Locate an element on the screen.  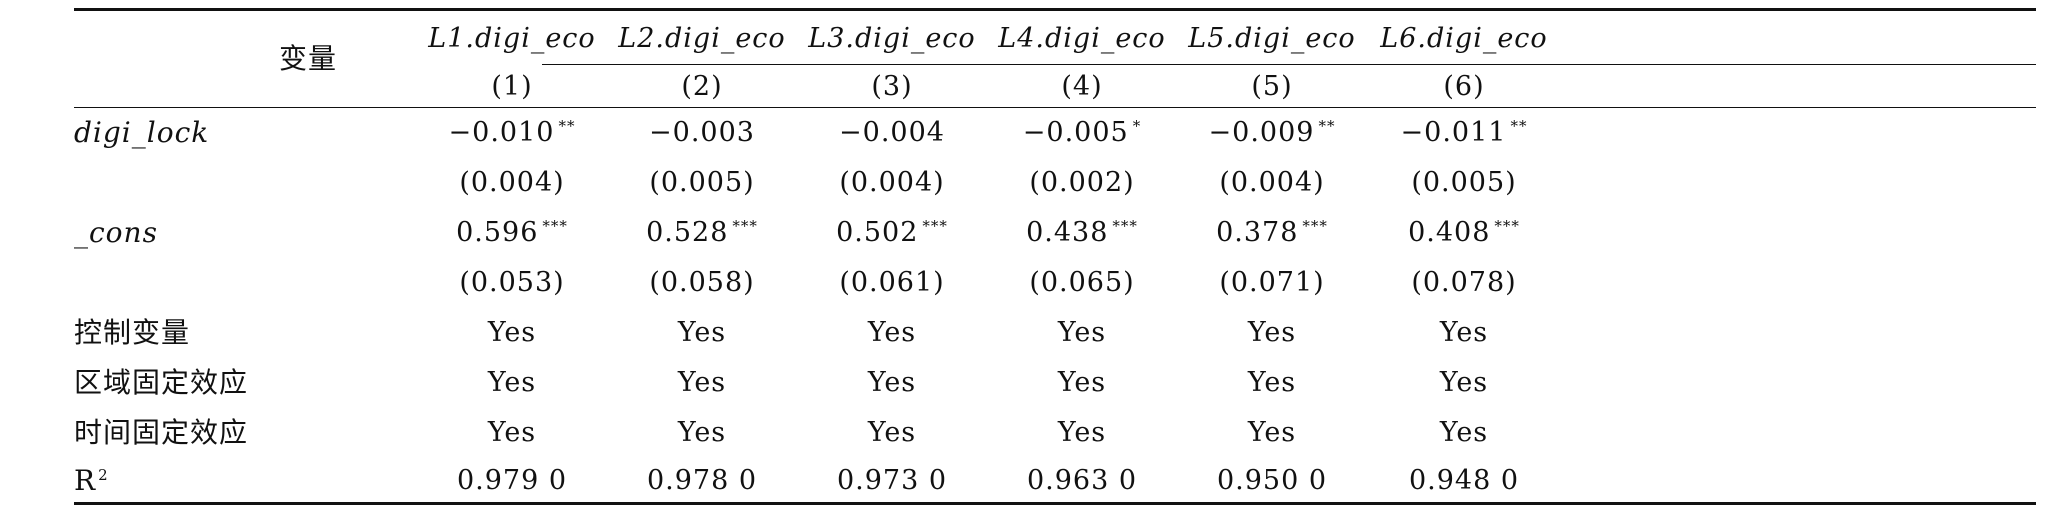
table-cell: 0.378 *** is located at coordinates (1272, 233).